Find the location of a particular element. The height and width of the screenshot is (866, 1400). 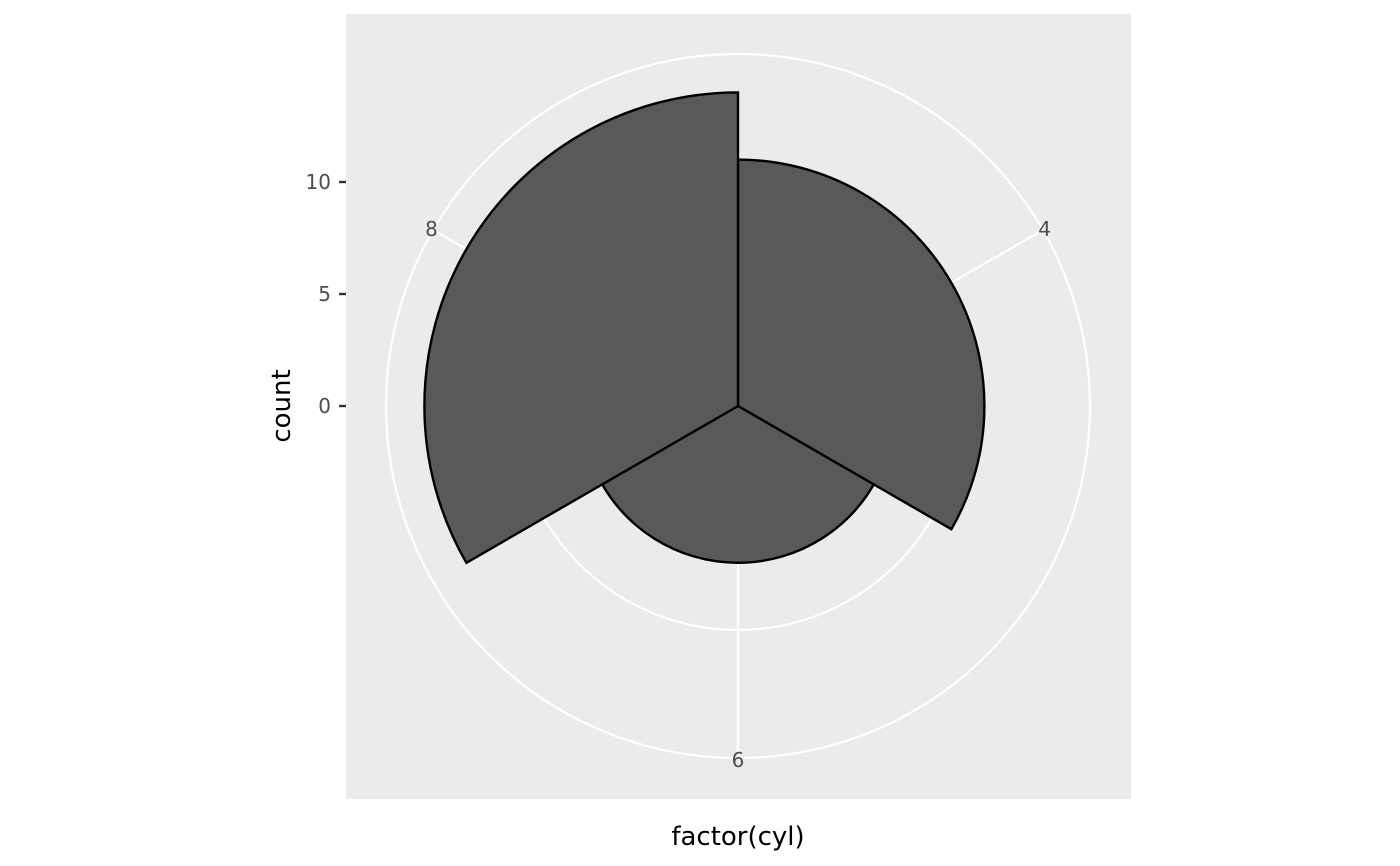

y-tick-label-0: 0 is located at coordinates (324, 406).